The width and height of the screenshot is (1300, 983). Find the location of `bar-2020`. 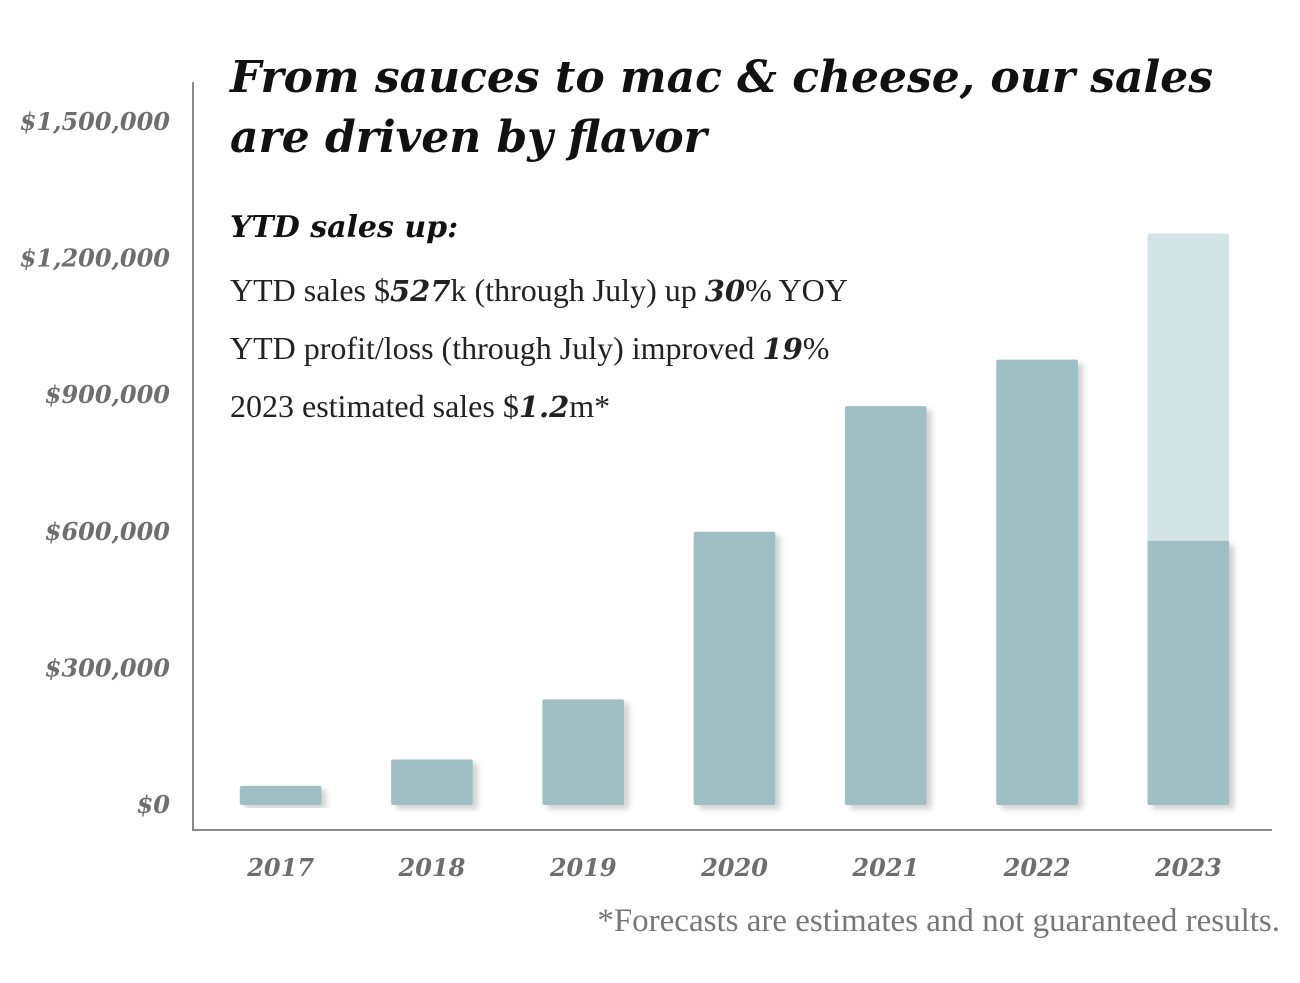

bar-2020 is located at coordinates (734, 668).